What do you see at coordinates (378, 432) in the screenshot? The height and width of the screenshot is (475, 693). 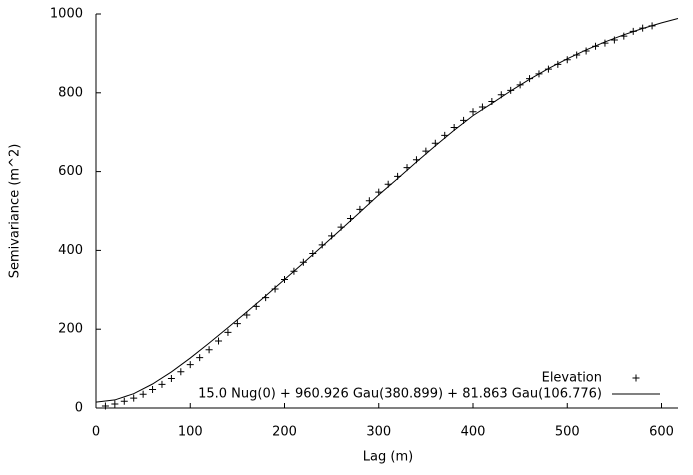 I see `x-tick-label: 300` at bounding box center [378, 432].